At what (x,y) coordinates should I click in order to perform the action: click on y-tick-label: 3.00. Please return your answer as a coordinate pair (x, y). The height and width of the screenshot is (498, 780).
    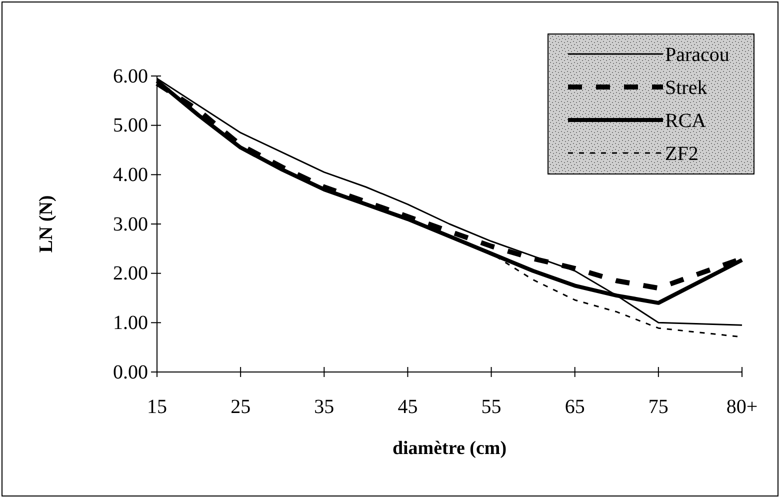
    Looking at the image, I should click on (130, 224).